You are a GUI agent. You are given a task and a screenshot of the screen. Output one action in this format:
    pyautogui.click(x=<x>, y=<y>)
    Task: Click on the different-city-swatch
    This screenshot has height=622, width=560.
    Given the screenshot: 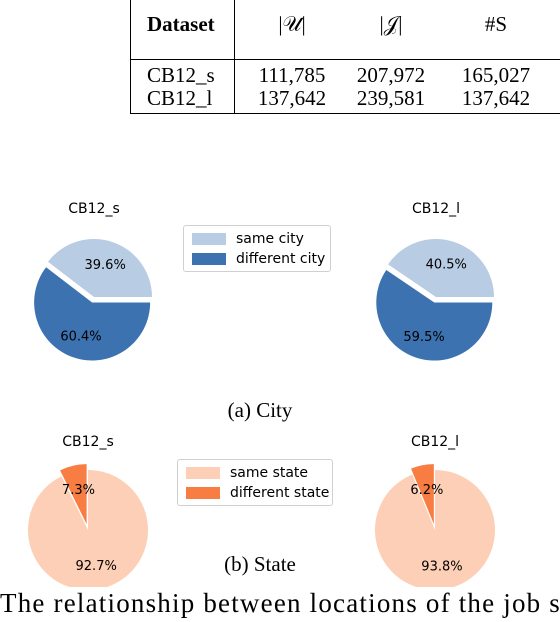 What is the action you would take?
    pyautogui.click(x=209, y=259)
    